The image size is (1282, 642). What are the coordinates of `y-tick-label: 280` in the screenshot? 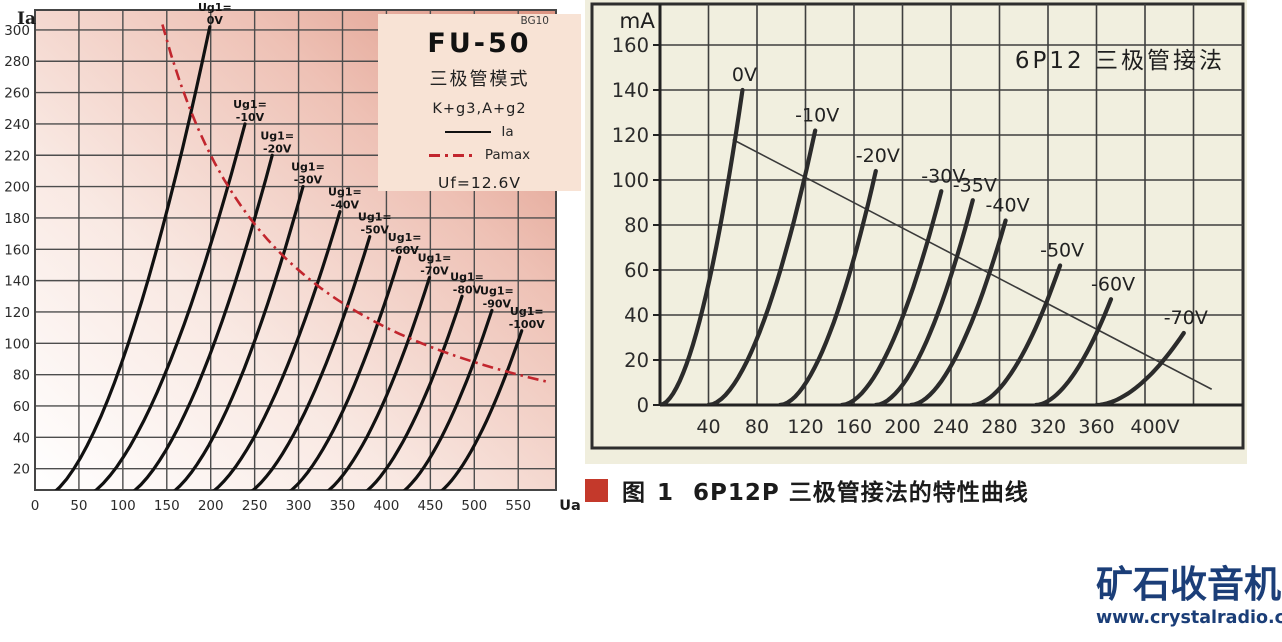 It's located at (17, 62).